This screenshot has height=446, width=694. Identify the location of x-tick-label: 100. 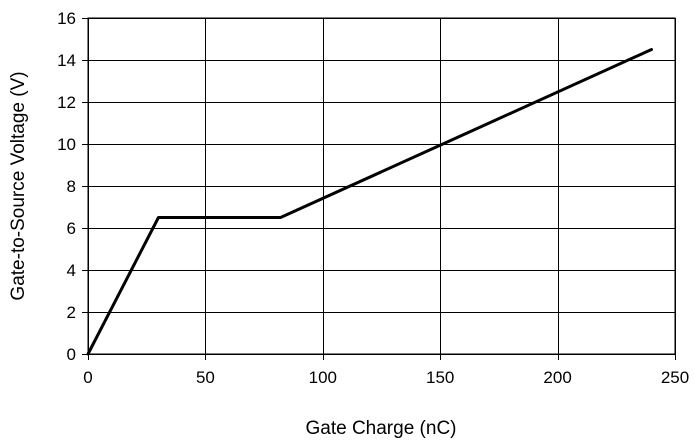
(323, 377).